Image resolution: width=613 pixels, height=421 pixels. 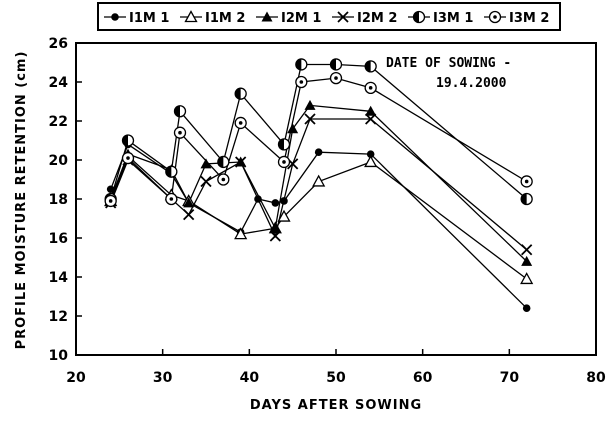 What do you see at coordinates (510, 378) in the screenshot?
I see `x-tick-label: 70` at bounding box center [510, 378].